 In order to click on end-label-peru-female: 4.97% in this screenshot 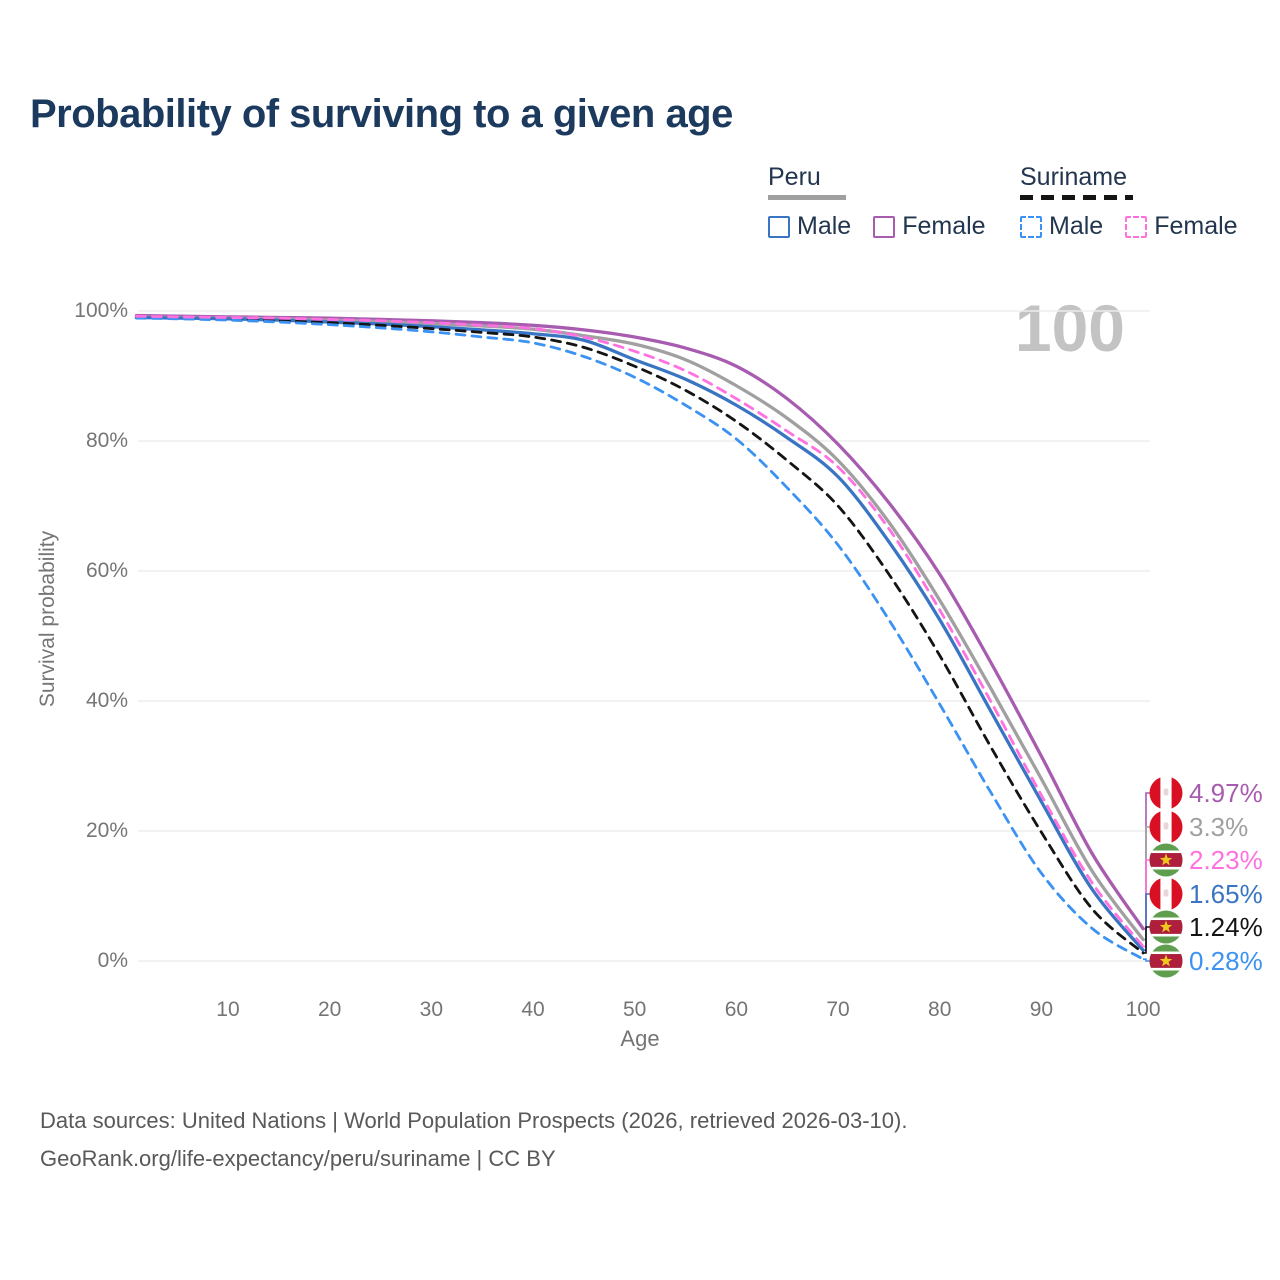, I will do `click(1206, 793)`.